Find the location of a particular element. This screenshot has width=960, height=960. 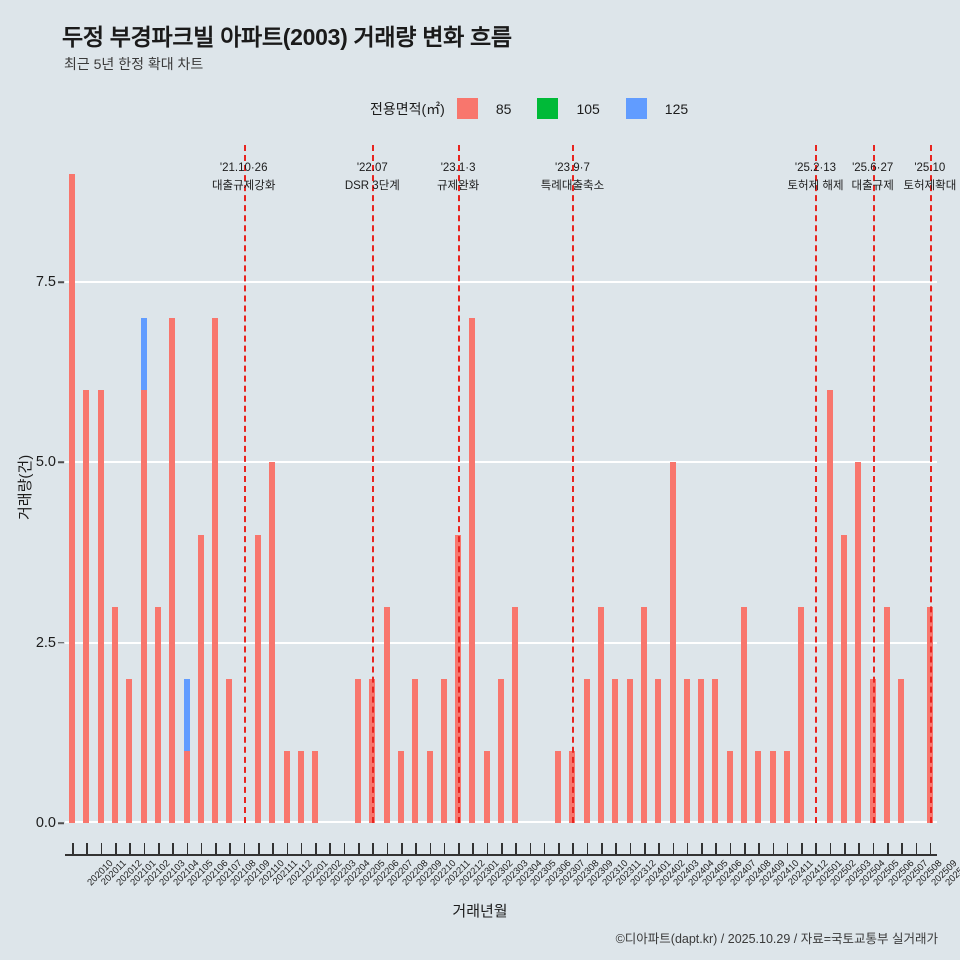

y-axis-title: 거래량(건) is located at coordinates (25, 487).